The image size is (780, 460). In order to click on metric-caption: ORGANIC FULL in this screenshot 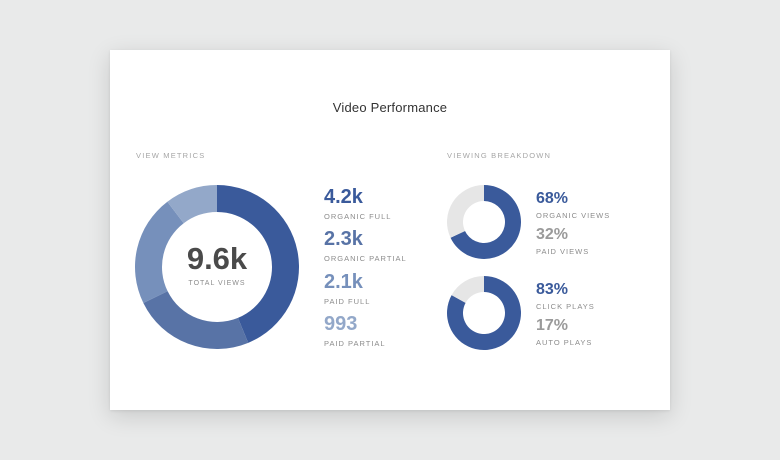, I will do `click(358, 216)`.